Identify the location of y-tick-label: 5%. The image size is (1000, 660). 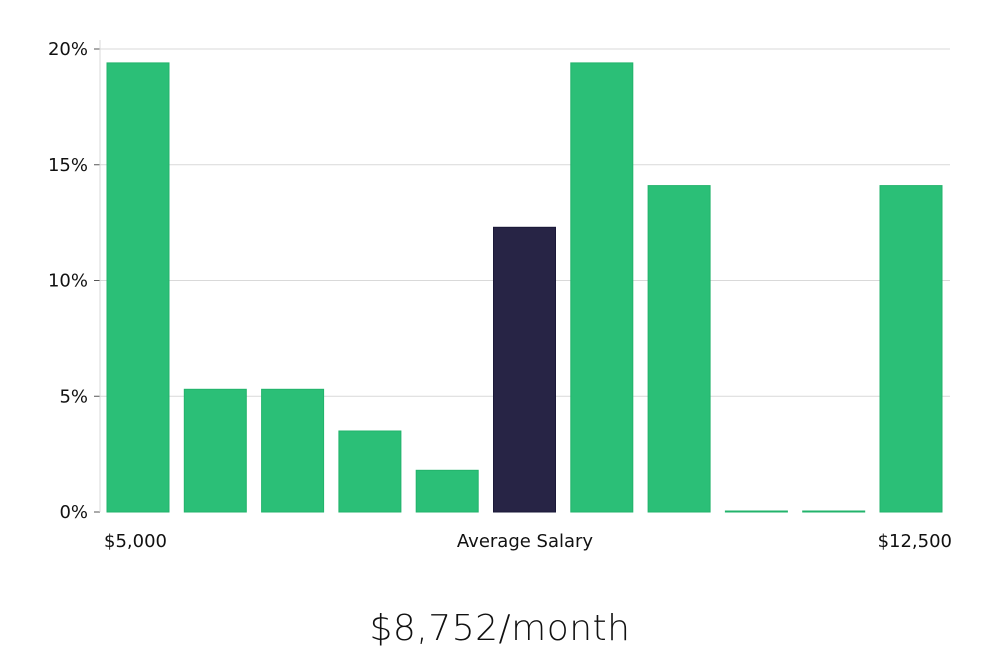
(73, 396).